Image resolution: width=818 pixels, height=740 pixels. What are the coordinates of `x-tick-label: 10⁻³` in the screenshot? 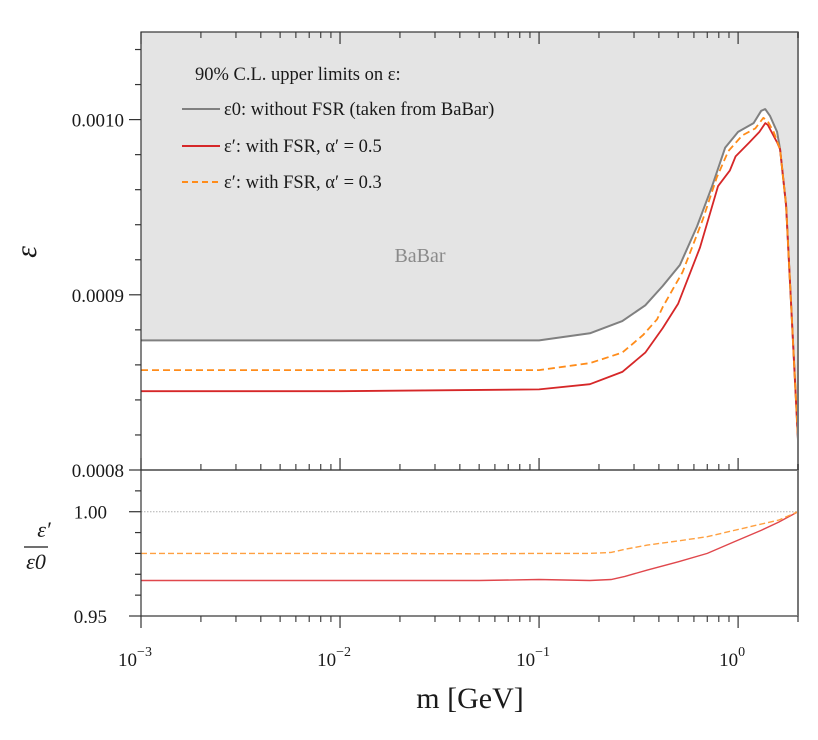 It's located at (135, 658).